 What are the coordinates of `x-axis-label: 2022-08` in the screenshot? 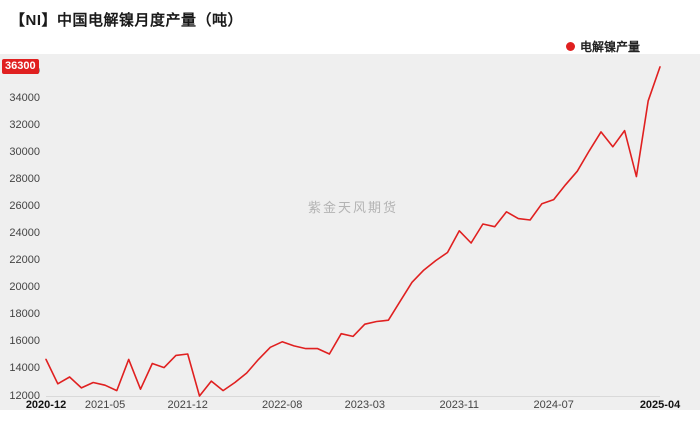 It's located at (282, 405).